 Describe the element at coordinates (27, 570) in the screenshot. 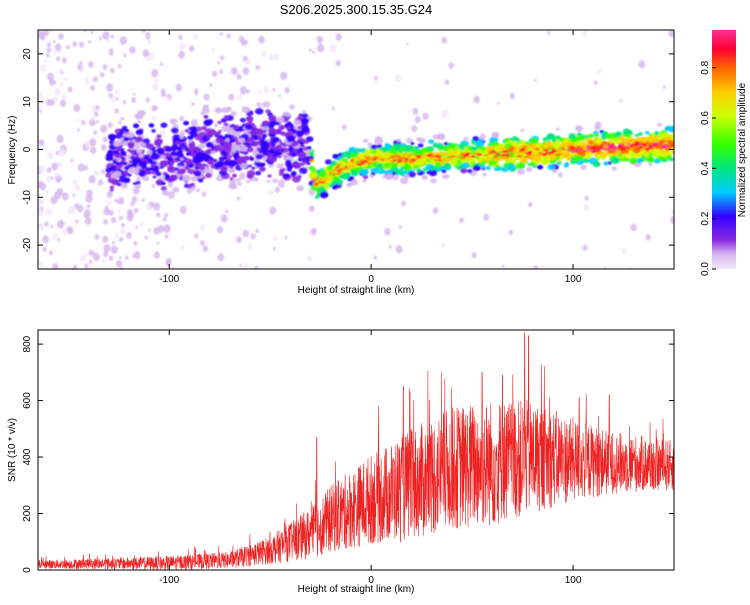

I see `snr-ytick-label: 0` at that location.